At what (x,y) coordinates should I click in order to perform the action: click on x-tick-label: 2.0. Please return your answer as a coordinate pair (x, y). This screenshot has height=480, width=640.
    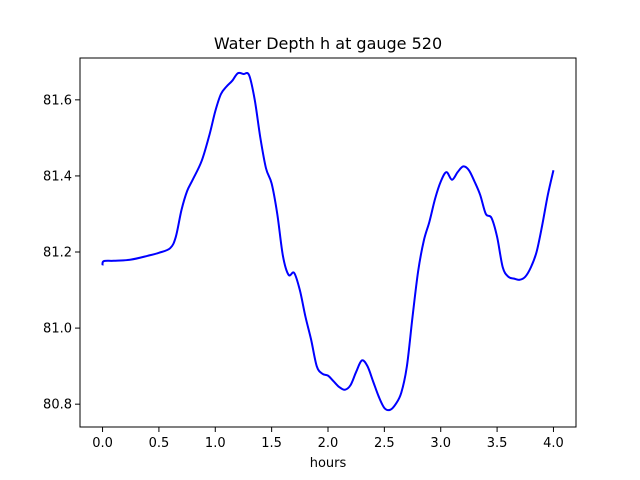
    Looking at the image, I should click on (328, 443).